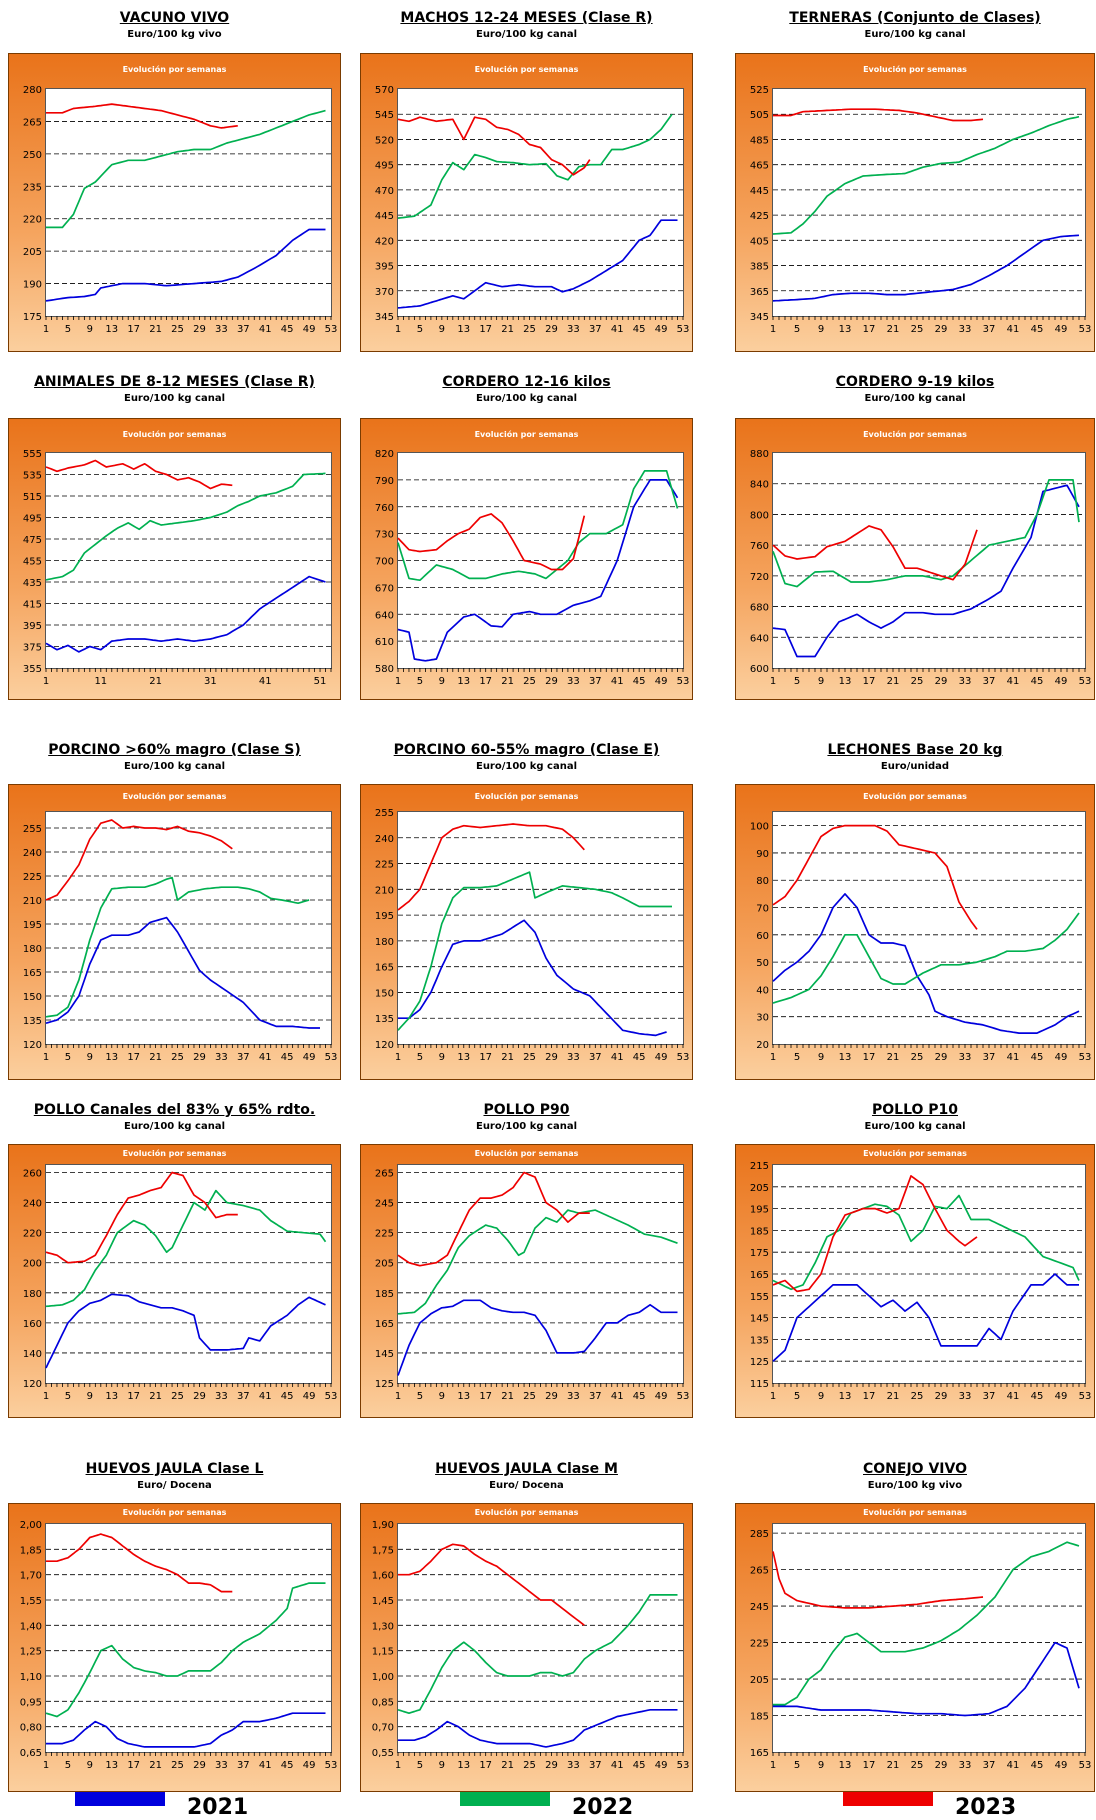  What do you see at coordinates (762, 936) in the screenshot?
I see `y-tick-label: 60` at bounding box center [762, 936].